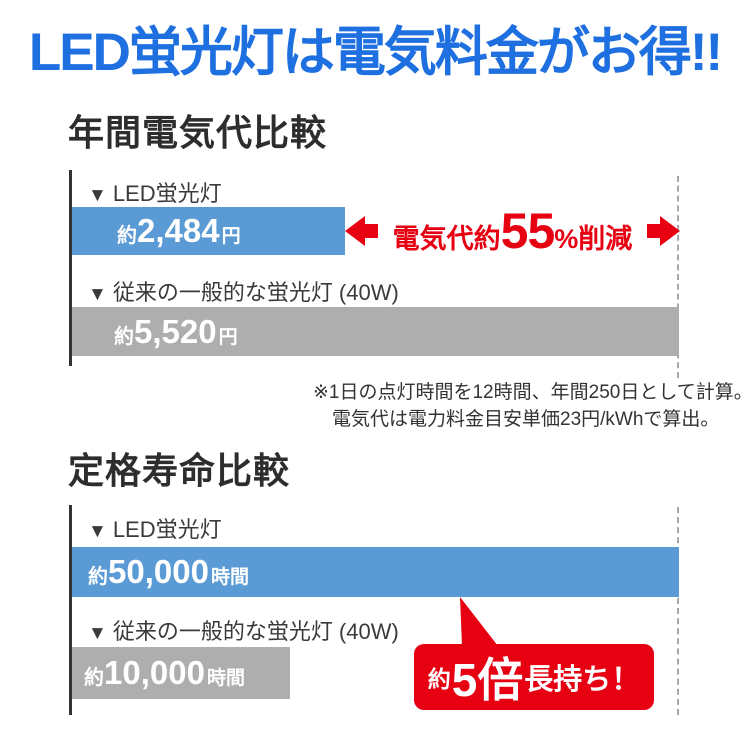 The height and width of the screenshot is (750, 750). Describe the element at coordinates (198, 132) in the screenshot. I see `annual-cost-heading: 年間電気代比較` at that location.